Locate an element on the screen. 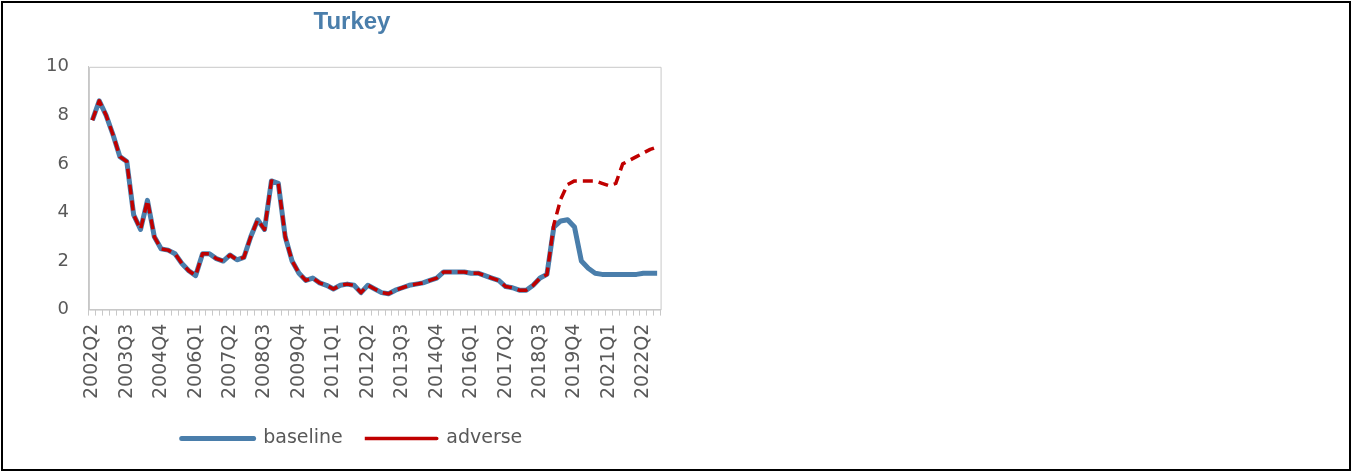 The image size is (1356, 475). x-tick-label: 2019Q4 is located at coordinates (572, 361).